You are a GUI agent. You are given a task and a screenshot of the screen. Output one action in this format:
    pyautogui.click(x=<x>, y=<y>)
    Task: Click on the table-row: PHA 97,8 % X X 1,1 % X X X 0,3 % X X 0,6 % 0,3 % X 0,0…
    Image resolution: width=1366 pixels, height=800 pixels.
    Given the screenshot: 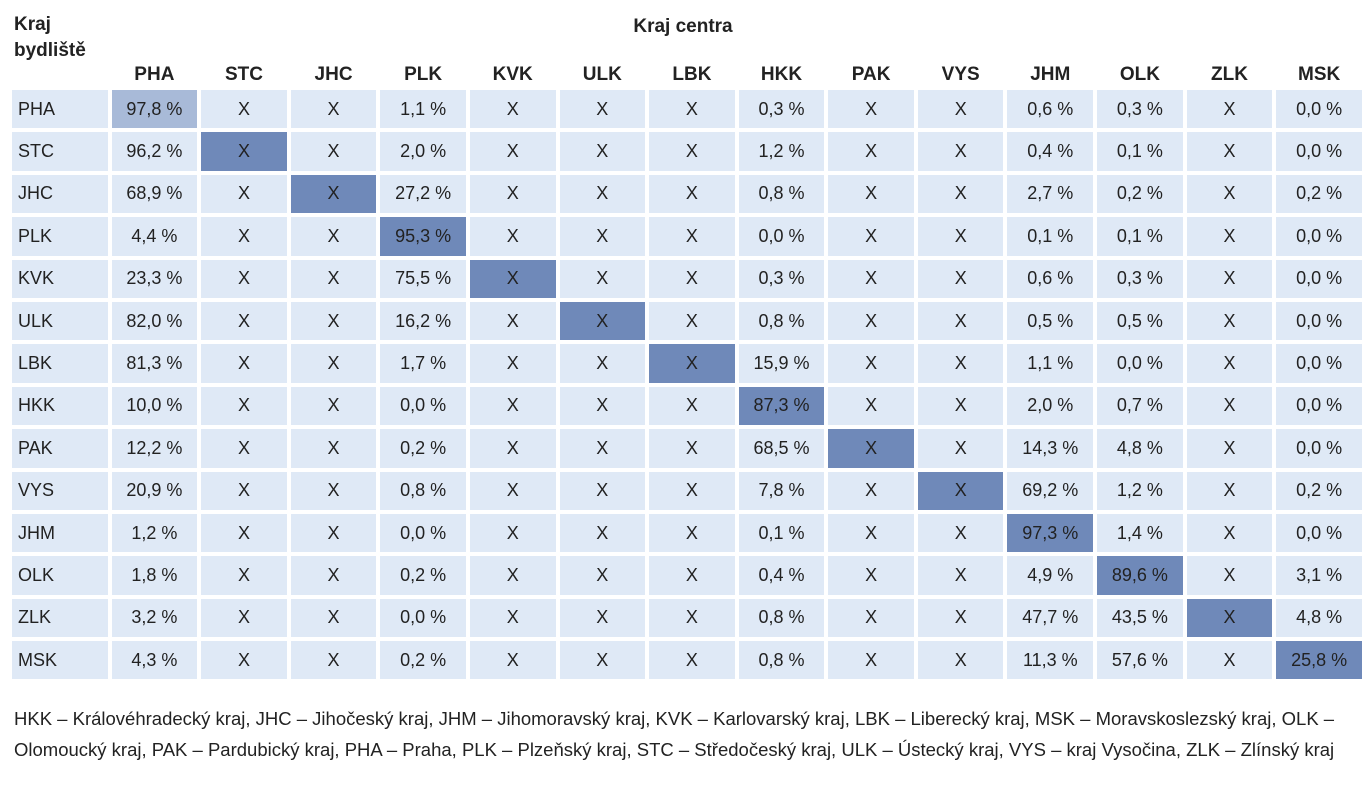 What is the action you would take?
    pyautogui.click(x=687, y=109)
    